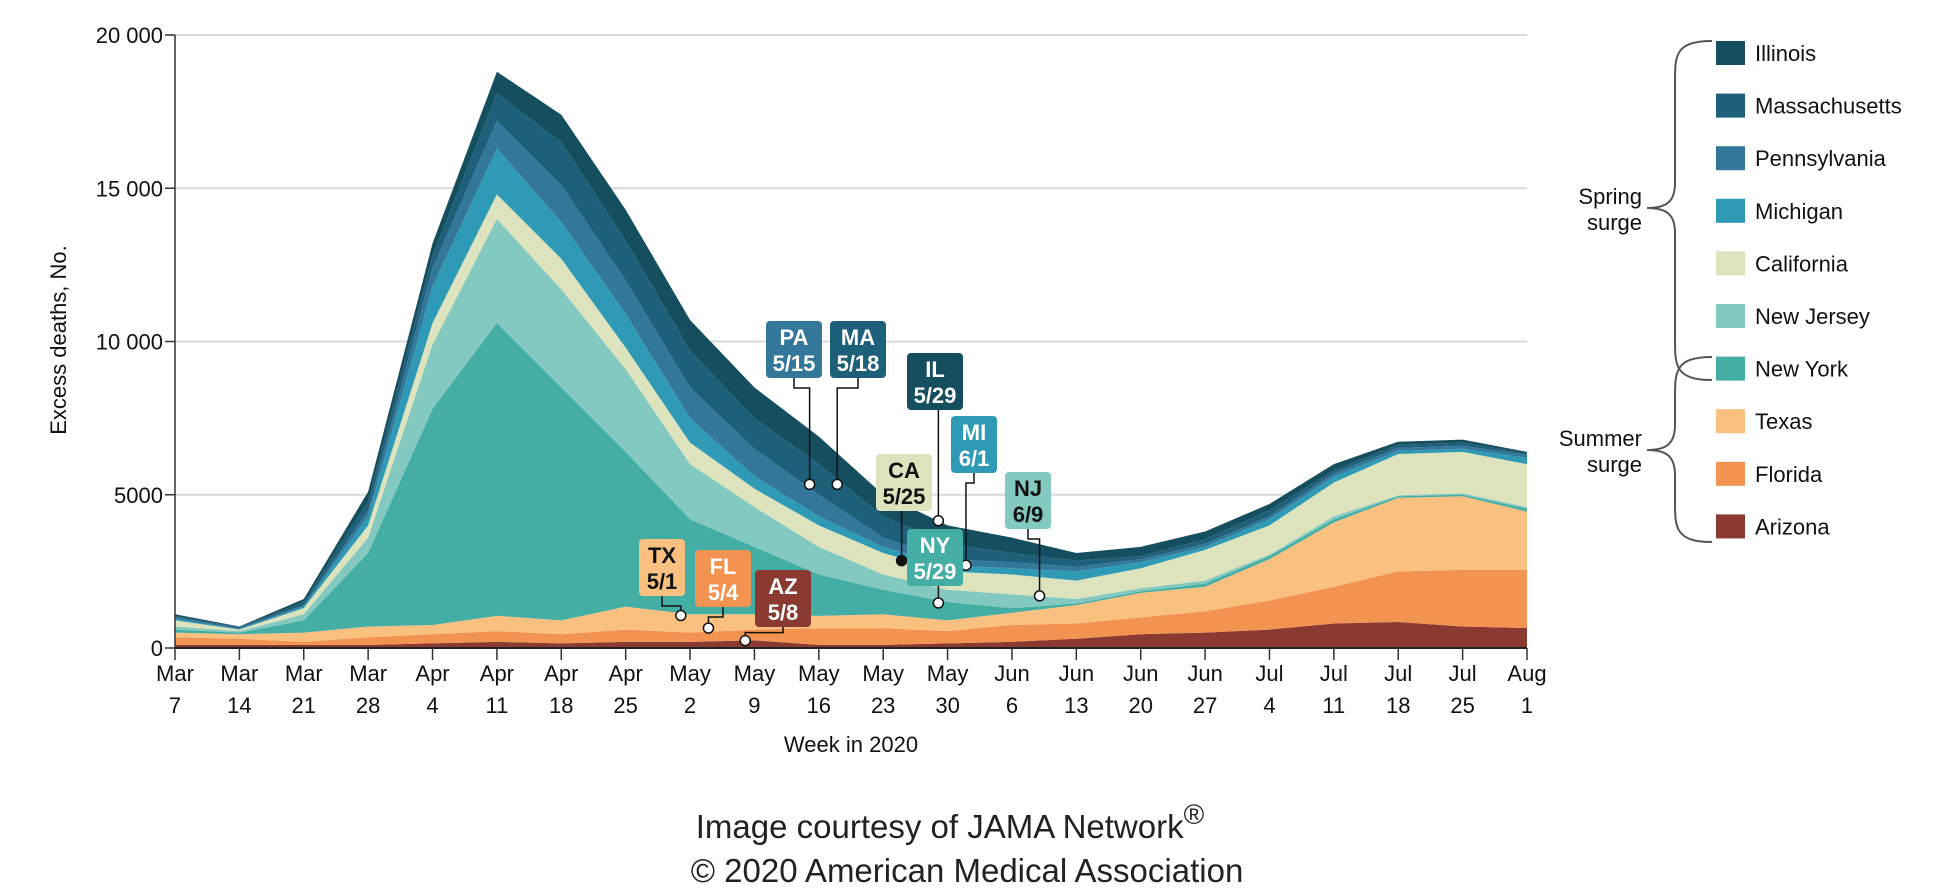  Describe the element at coordinates (1140, 705) in the screenshot. I see `x-tick-label-day: 20` at that location.